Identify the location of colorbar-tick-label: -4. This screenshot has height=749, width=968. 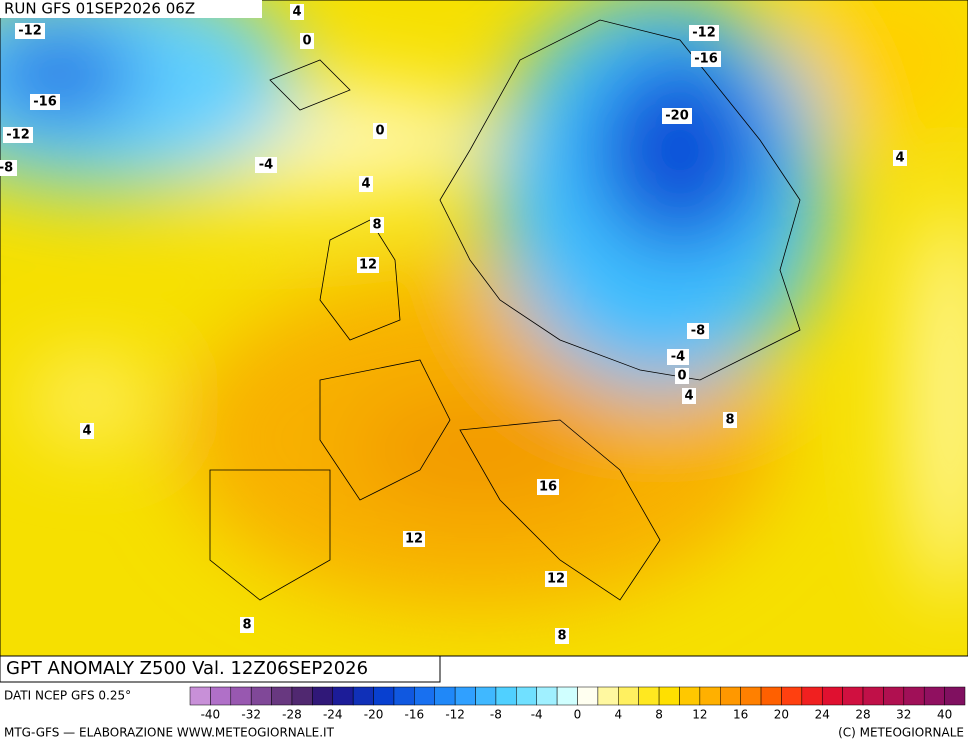
(537, 715).